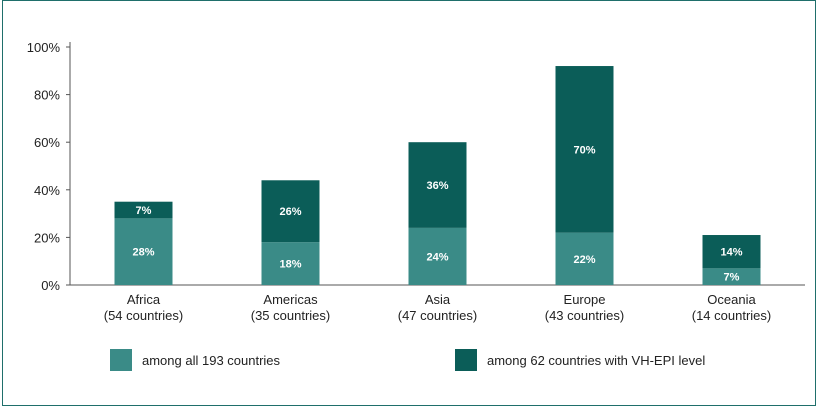  I want to click on bar-value-label: 14%, so click(731, 253).